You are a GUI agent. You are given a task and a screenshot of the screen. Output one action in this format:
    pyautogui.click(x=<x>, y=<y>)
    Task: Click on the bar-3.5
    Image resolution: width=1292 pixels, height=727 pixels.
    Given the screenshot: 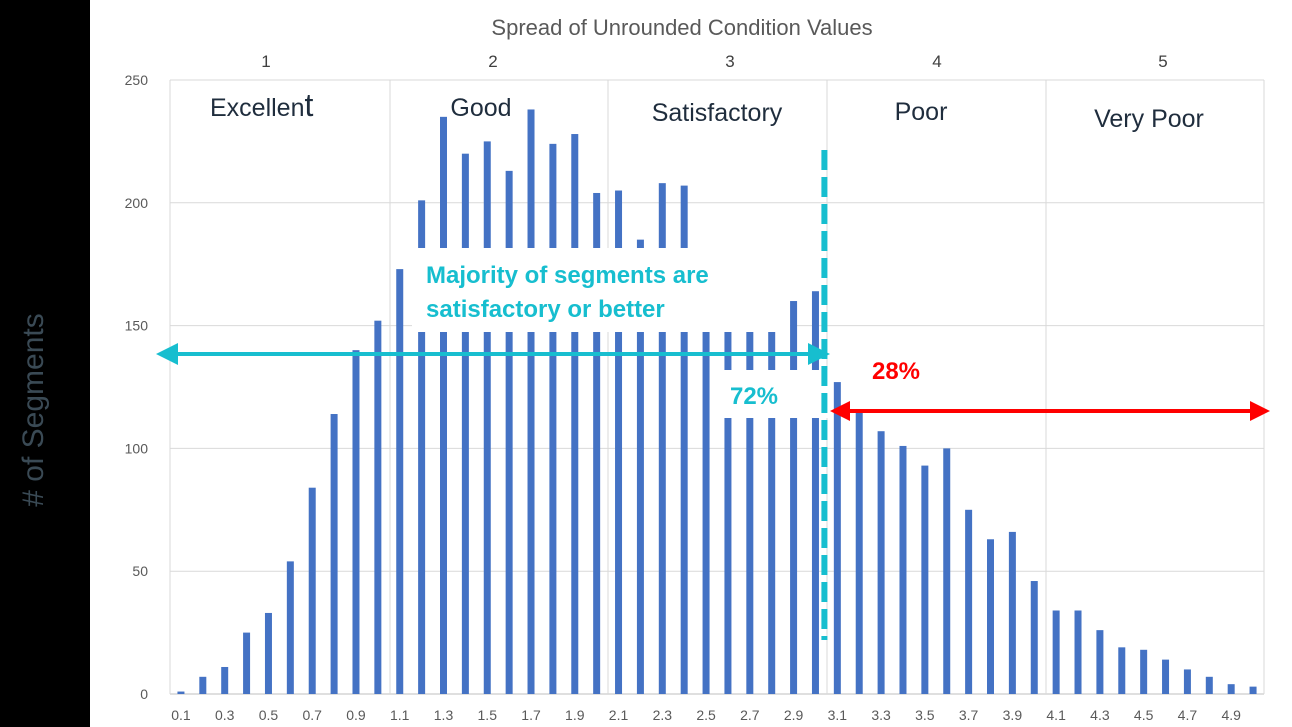 What is the action you would take?
    pyautogui.click(x=925, y=579)
    